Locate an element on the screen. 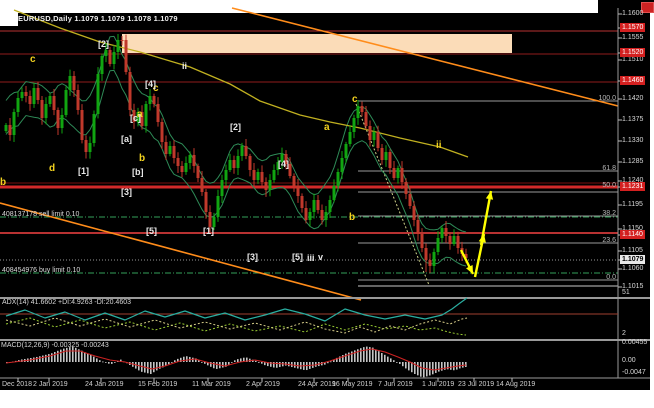 The width and height of the screenshot is (654, 408). wave-label: iii is located at coordinates (311, 258).